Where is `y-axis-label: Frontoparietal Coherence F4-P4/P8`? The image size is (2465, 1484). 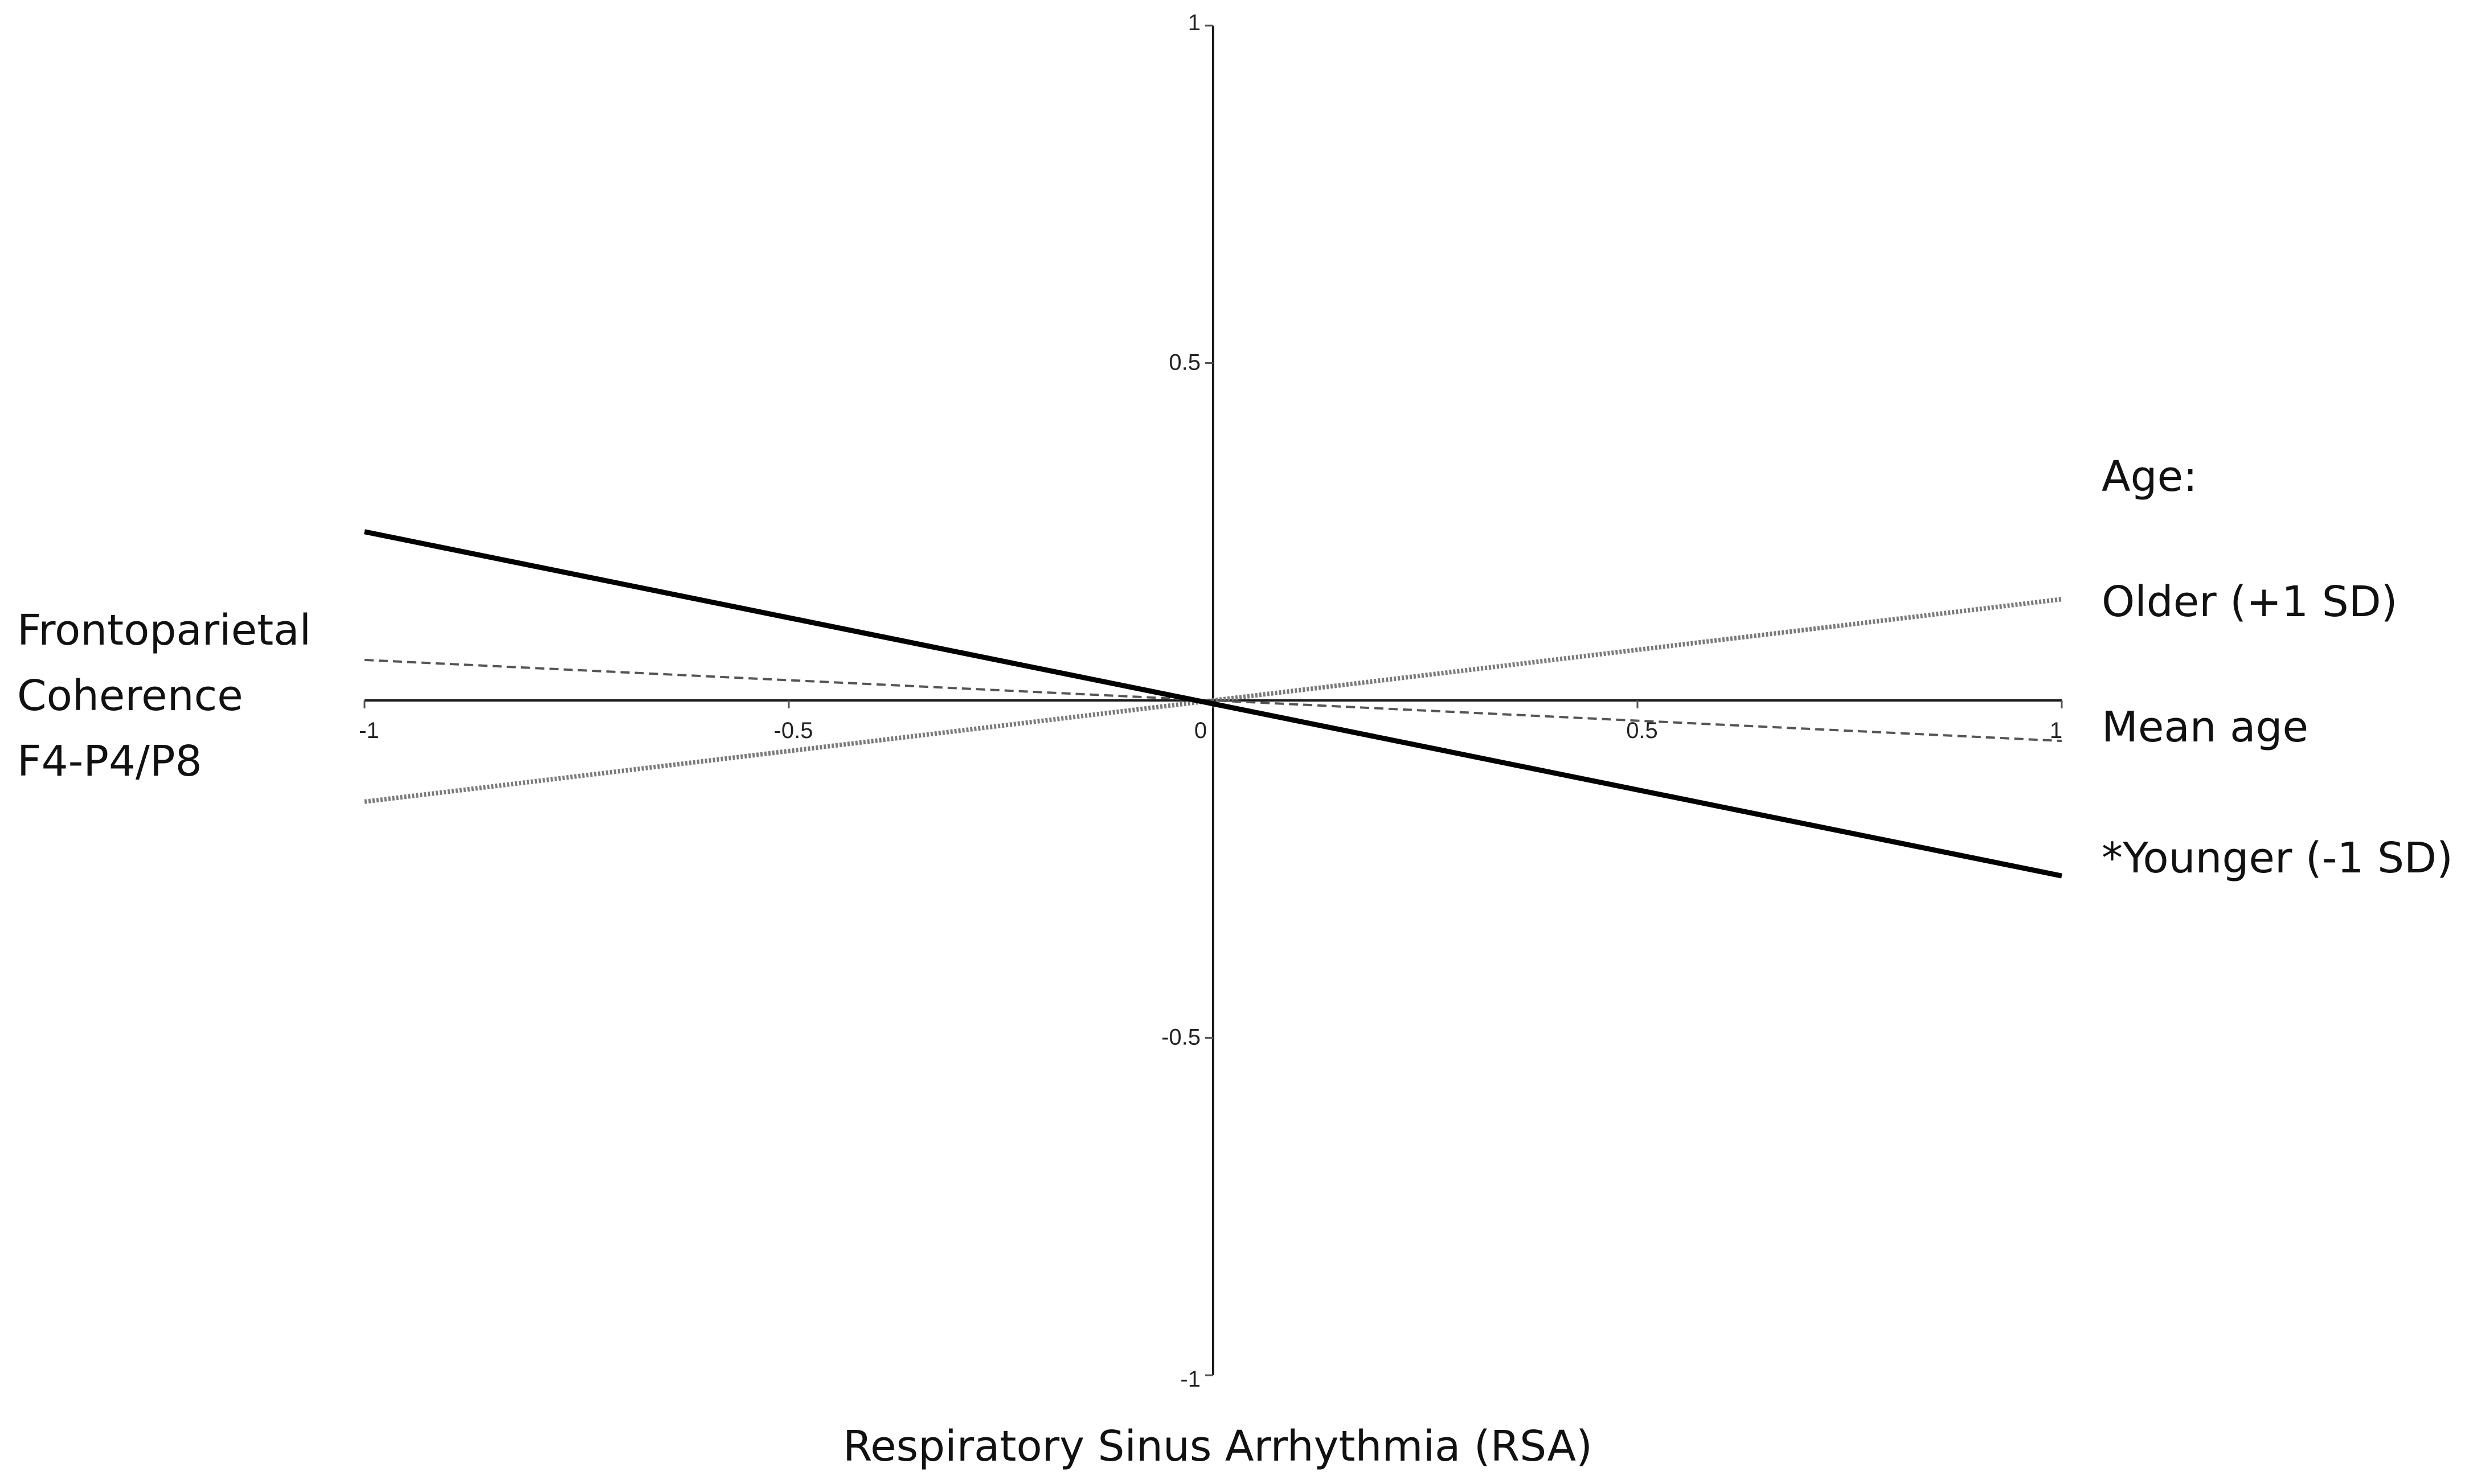 y-axis-label: Frontoparietal Coherence F4-P4/P8 is located at coordinates (164, 696).